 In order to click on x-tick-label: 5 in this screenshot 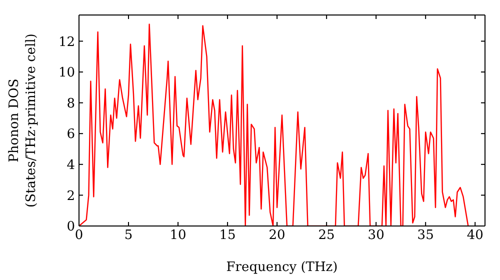, I will do `click(128, 236)`.